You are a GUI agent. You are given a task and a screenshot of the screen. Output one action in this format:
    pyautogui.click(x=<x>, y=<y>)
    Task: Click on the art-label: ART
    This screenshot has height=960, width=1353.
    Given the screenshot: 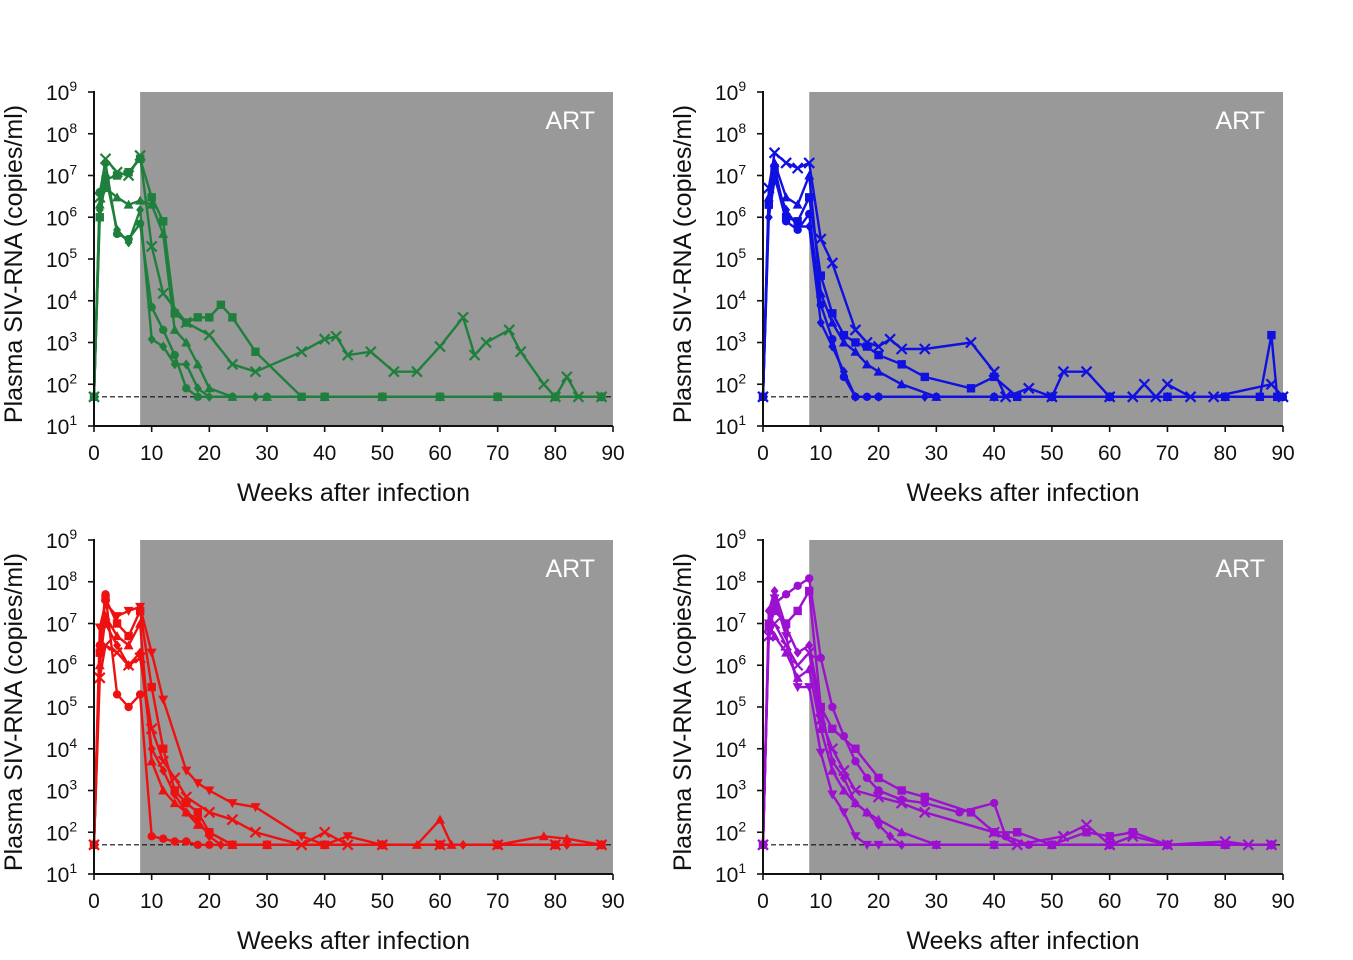 What is the action you would take?
    pyautogui.click(x=570, y=569)
    